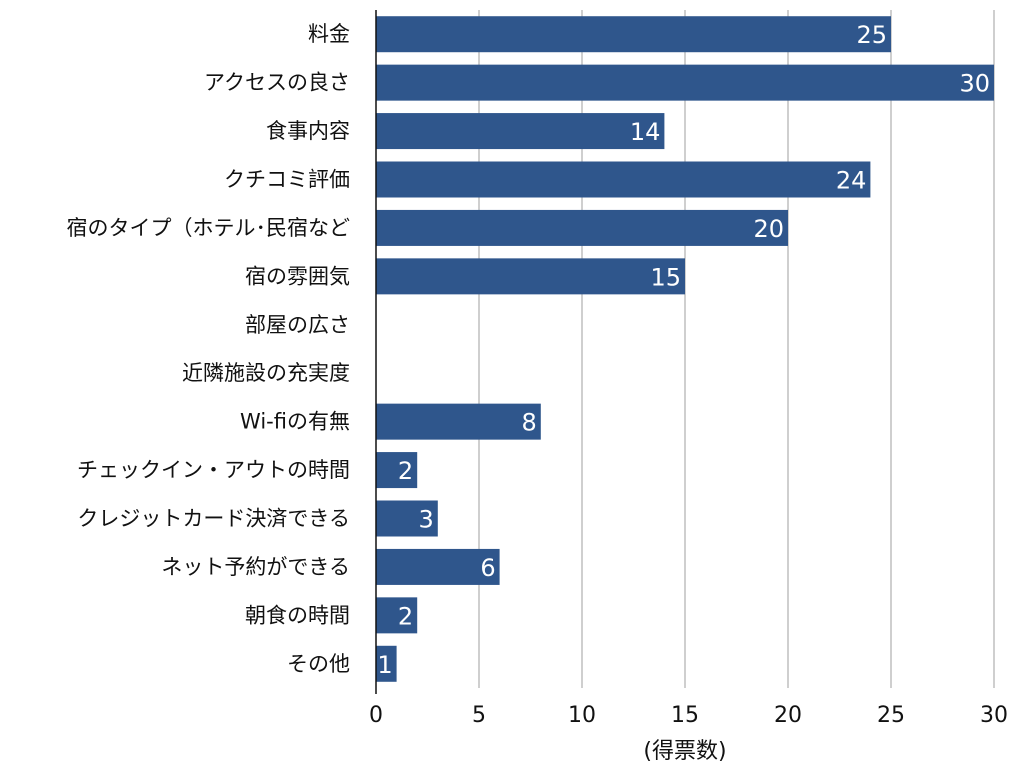 This screenshot has width=1024, height=778. I want to click on x-axis-title: (得票数), so click(684, 751).